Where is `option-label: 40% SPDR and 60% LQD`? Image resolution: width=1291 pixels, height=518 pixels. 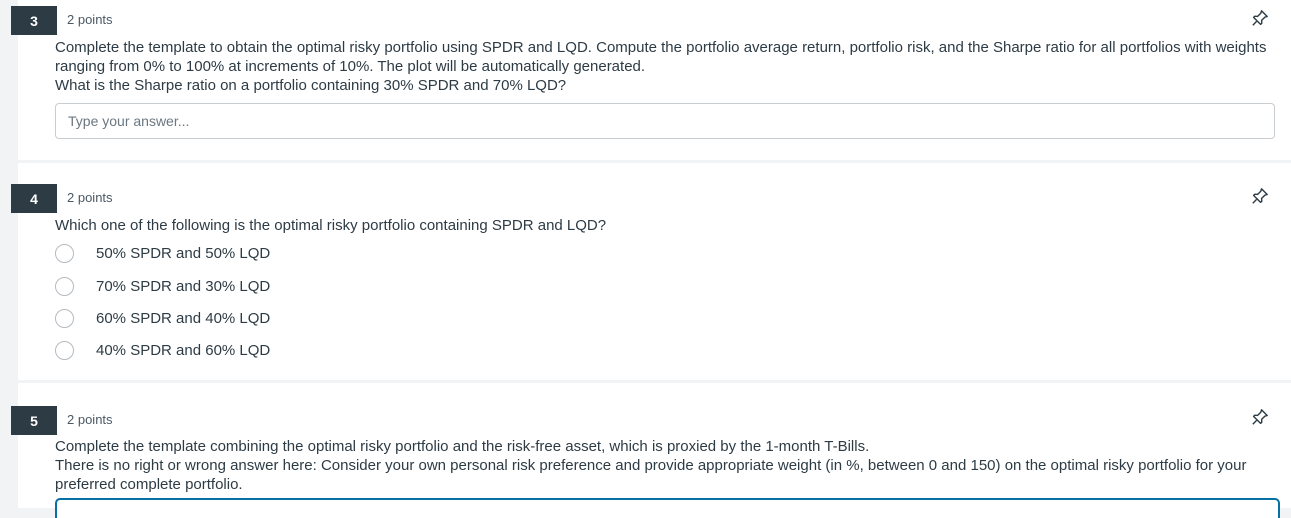 option-label: 40% SPDR and 60% LQD is located at coordinates (183, 350).